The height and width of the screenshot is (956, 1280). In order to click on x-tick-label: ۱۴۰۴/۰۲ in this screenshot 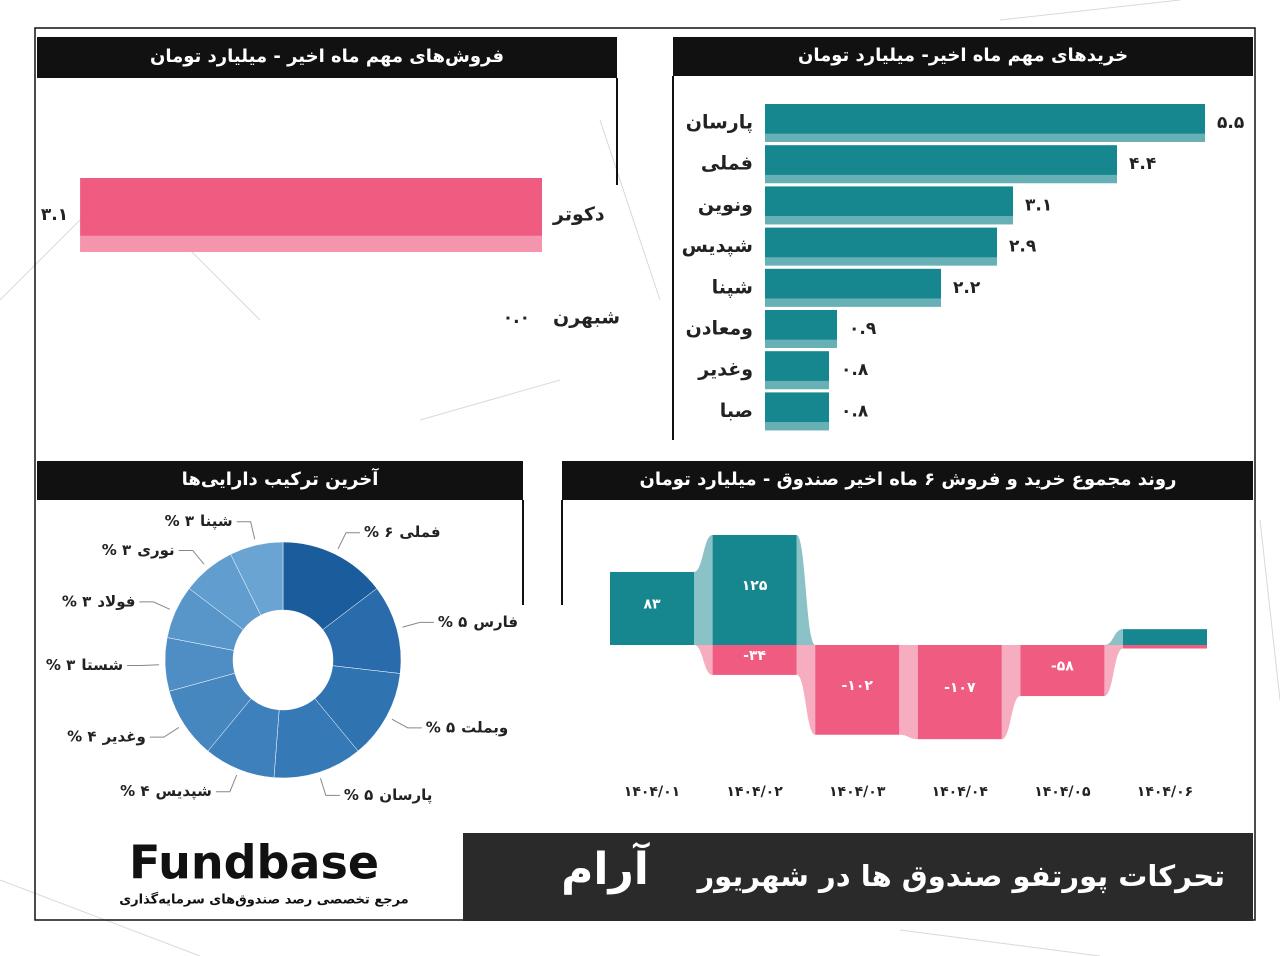, I will do `click(754, 792)`.